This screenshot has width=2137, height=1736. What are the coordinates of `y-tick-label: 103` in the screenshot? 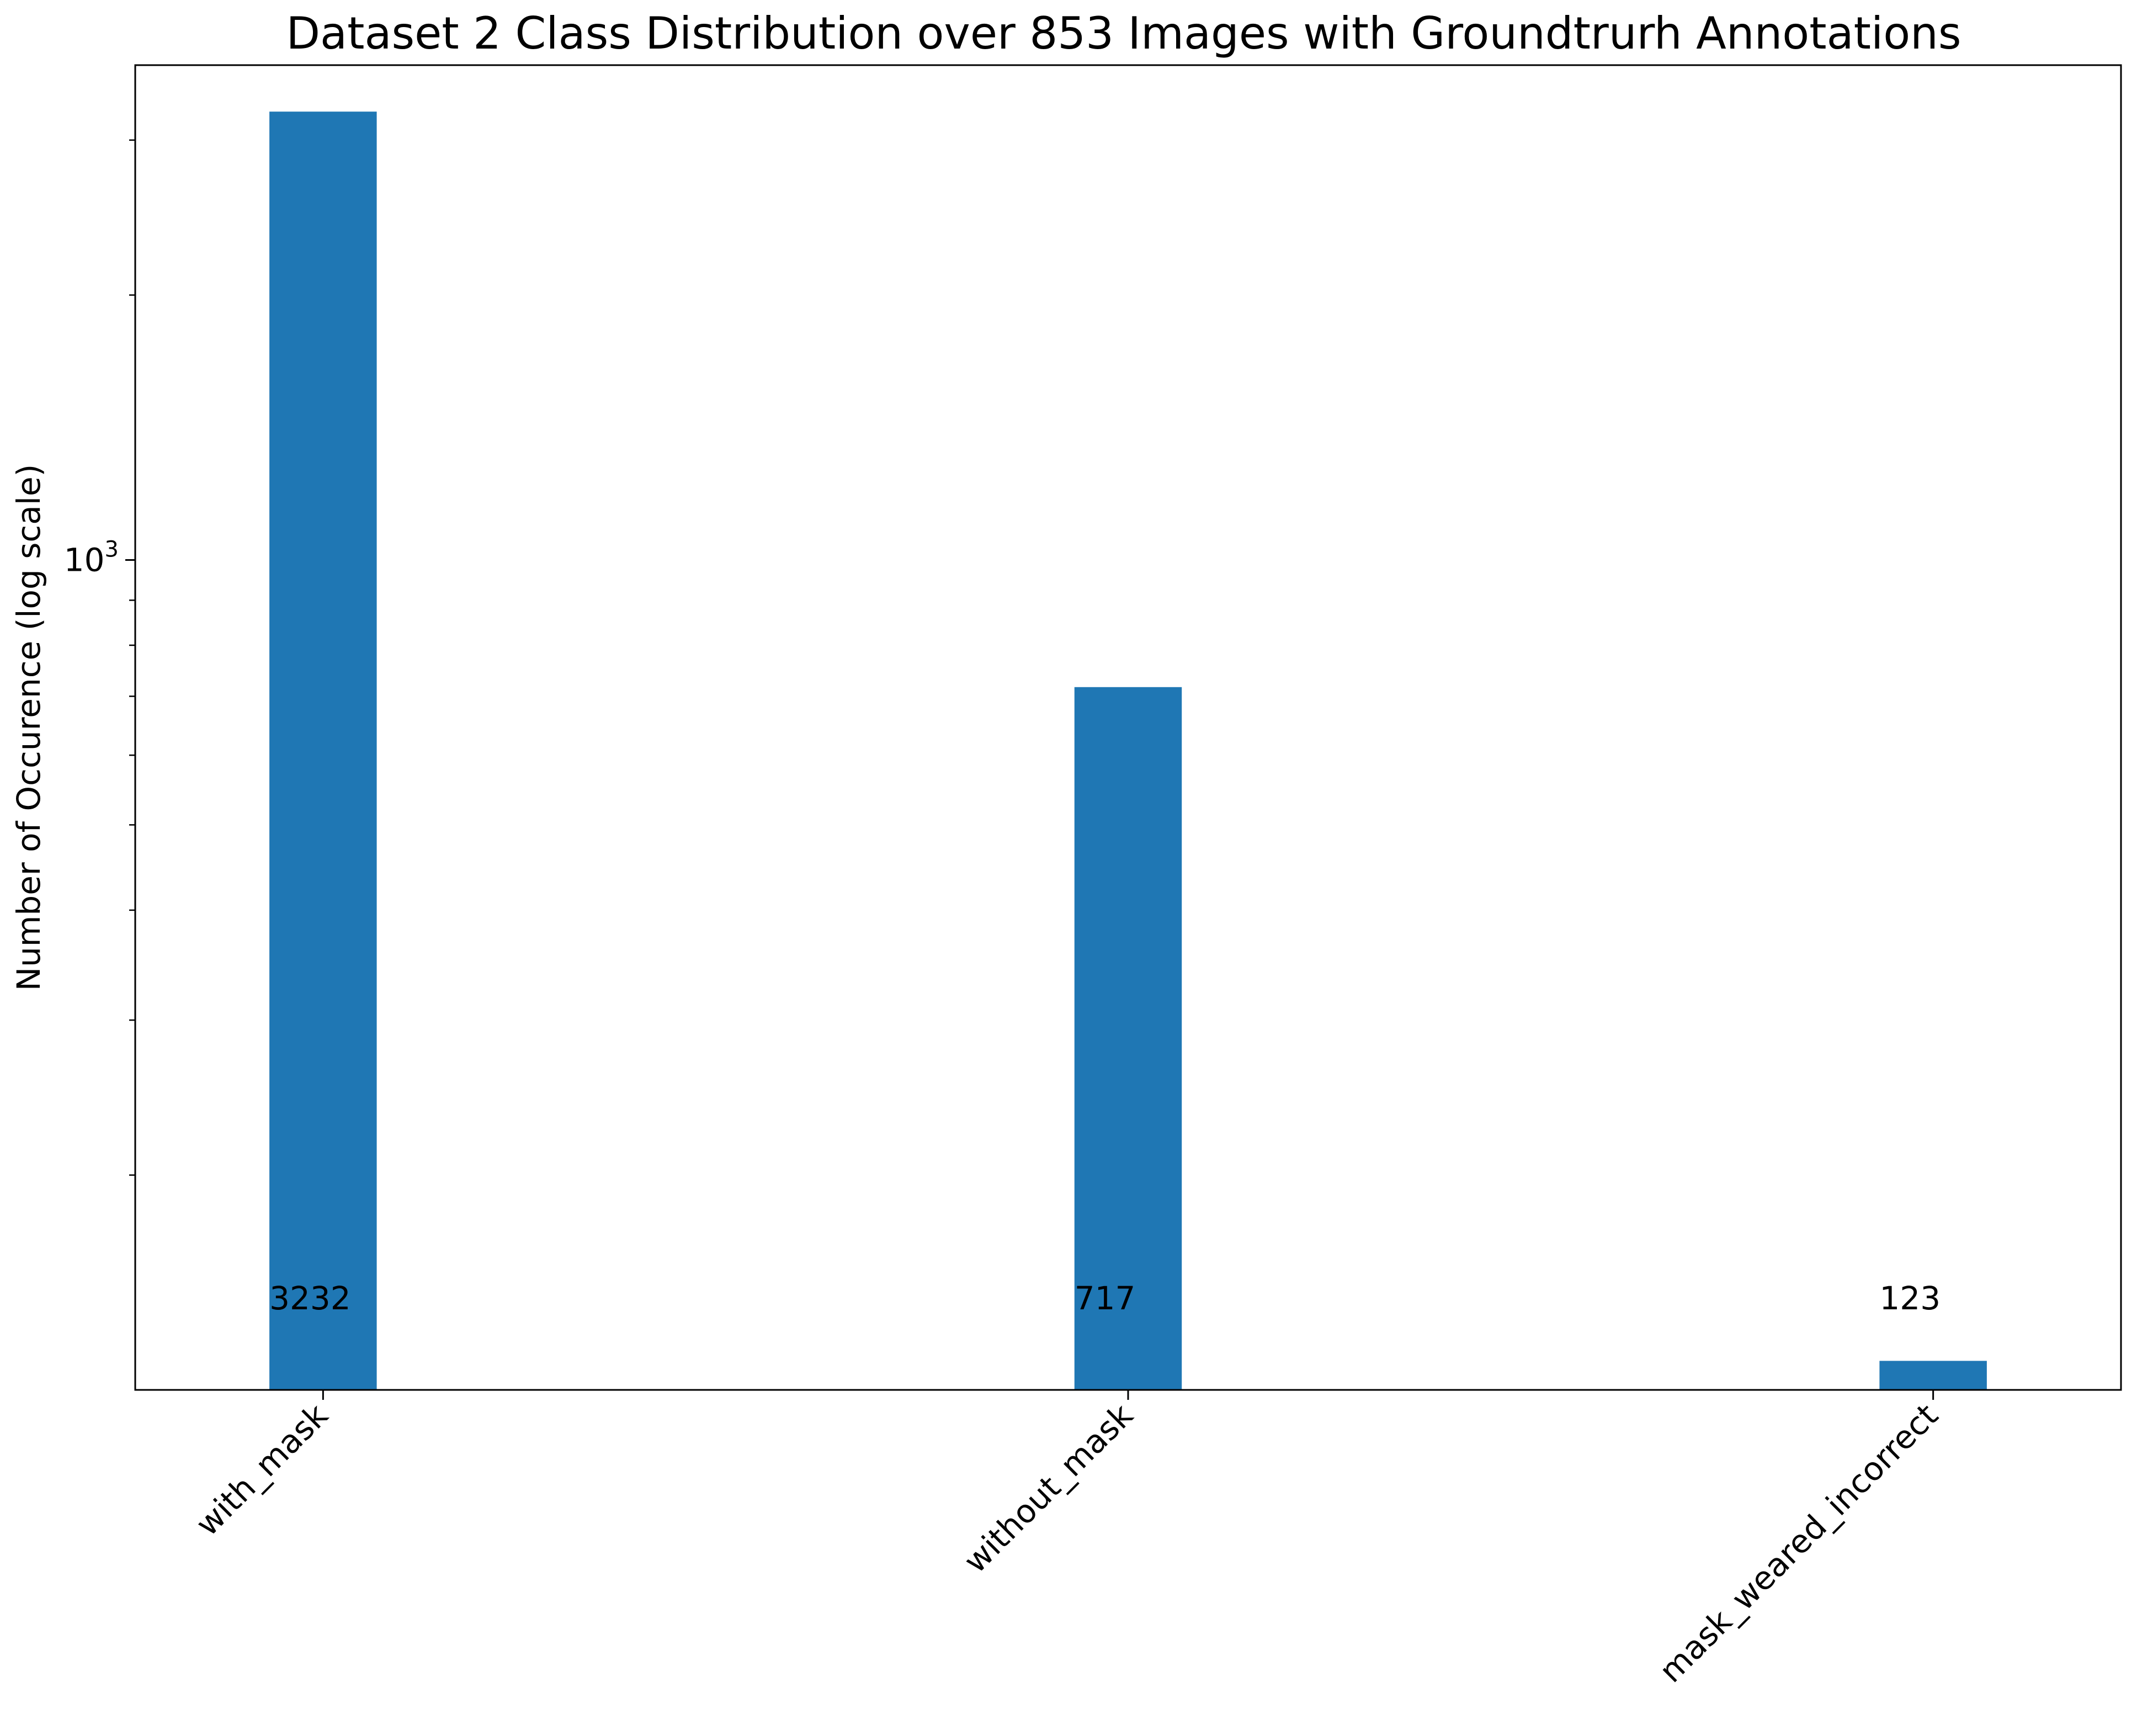 It's located at (91, 557).